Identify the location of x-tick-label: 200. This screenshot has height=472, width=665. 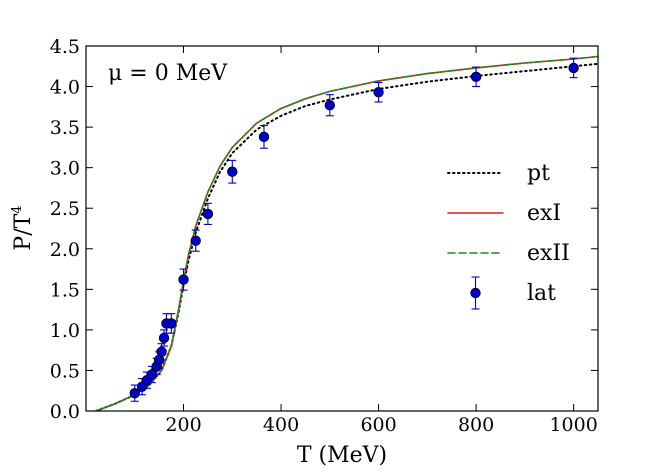
(183, 425).